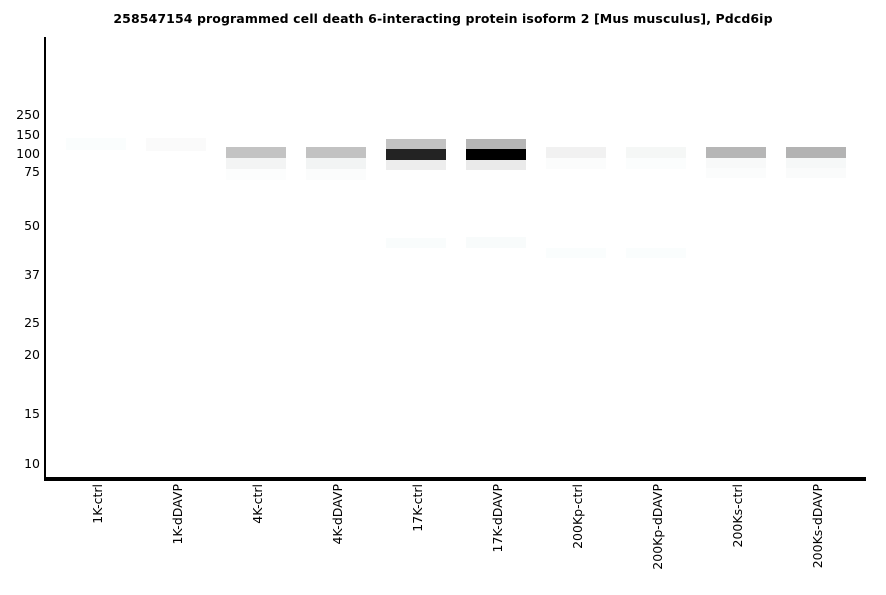 The height and width of the screenshot is (595, 886). Describe the element at coordinates (32, 463) in the screenshot. I see `y-tick-label: 10` at that location.